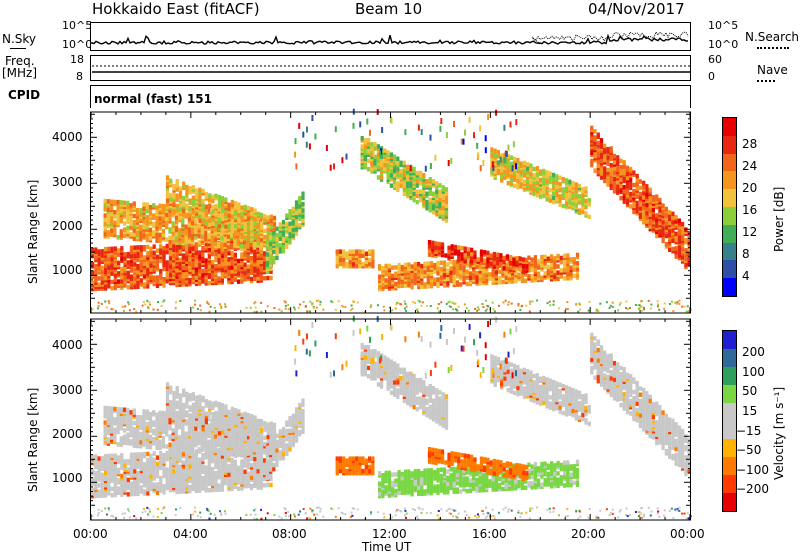 The image size is (800, 554). Describe the element at coordinates (636, 9) in the screenshot. I see `date-label: 04/Nov/2017` at that location.